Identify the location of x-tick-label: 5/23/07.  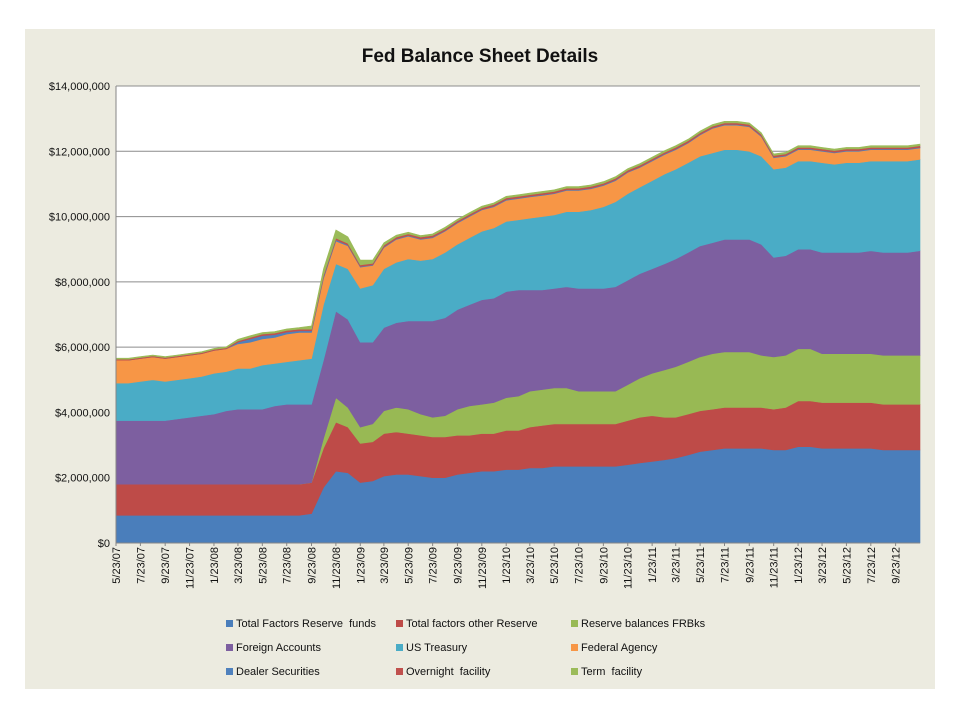
(117, 565).